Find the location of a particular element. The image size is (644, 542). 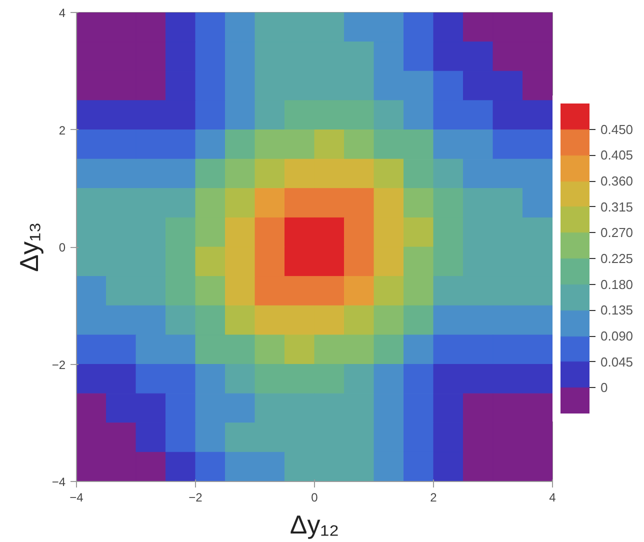

color-bar-label: 0.135 is located at coordinates (617, 310).